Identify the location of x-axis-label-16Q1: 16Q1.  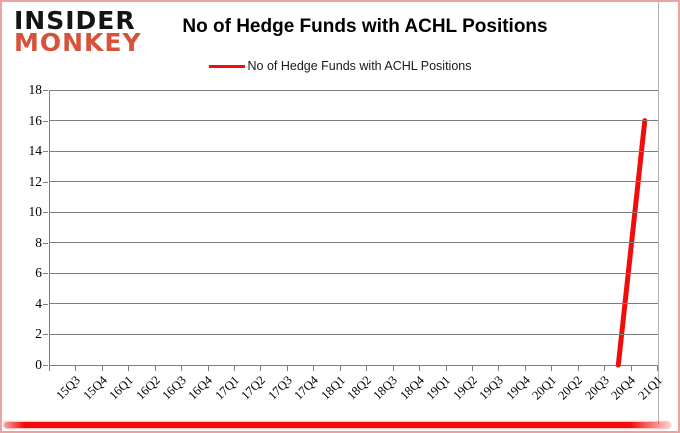
(121, 388).